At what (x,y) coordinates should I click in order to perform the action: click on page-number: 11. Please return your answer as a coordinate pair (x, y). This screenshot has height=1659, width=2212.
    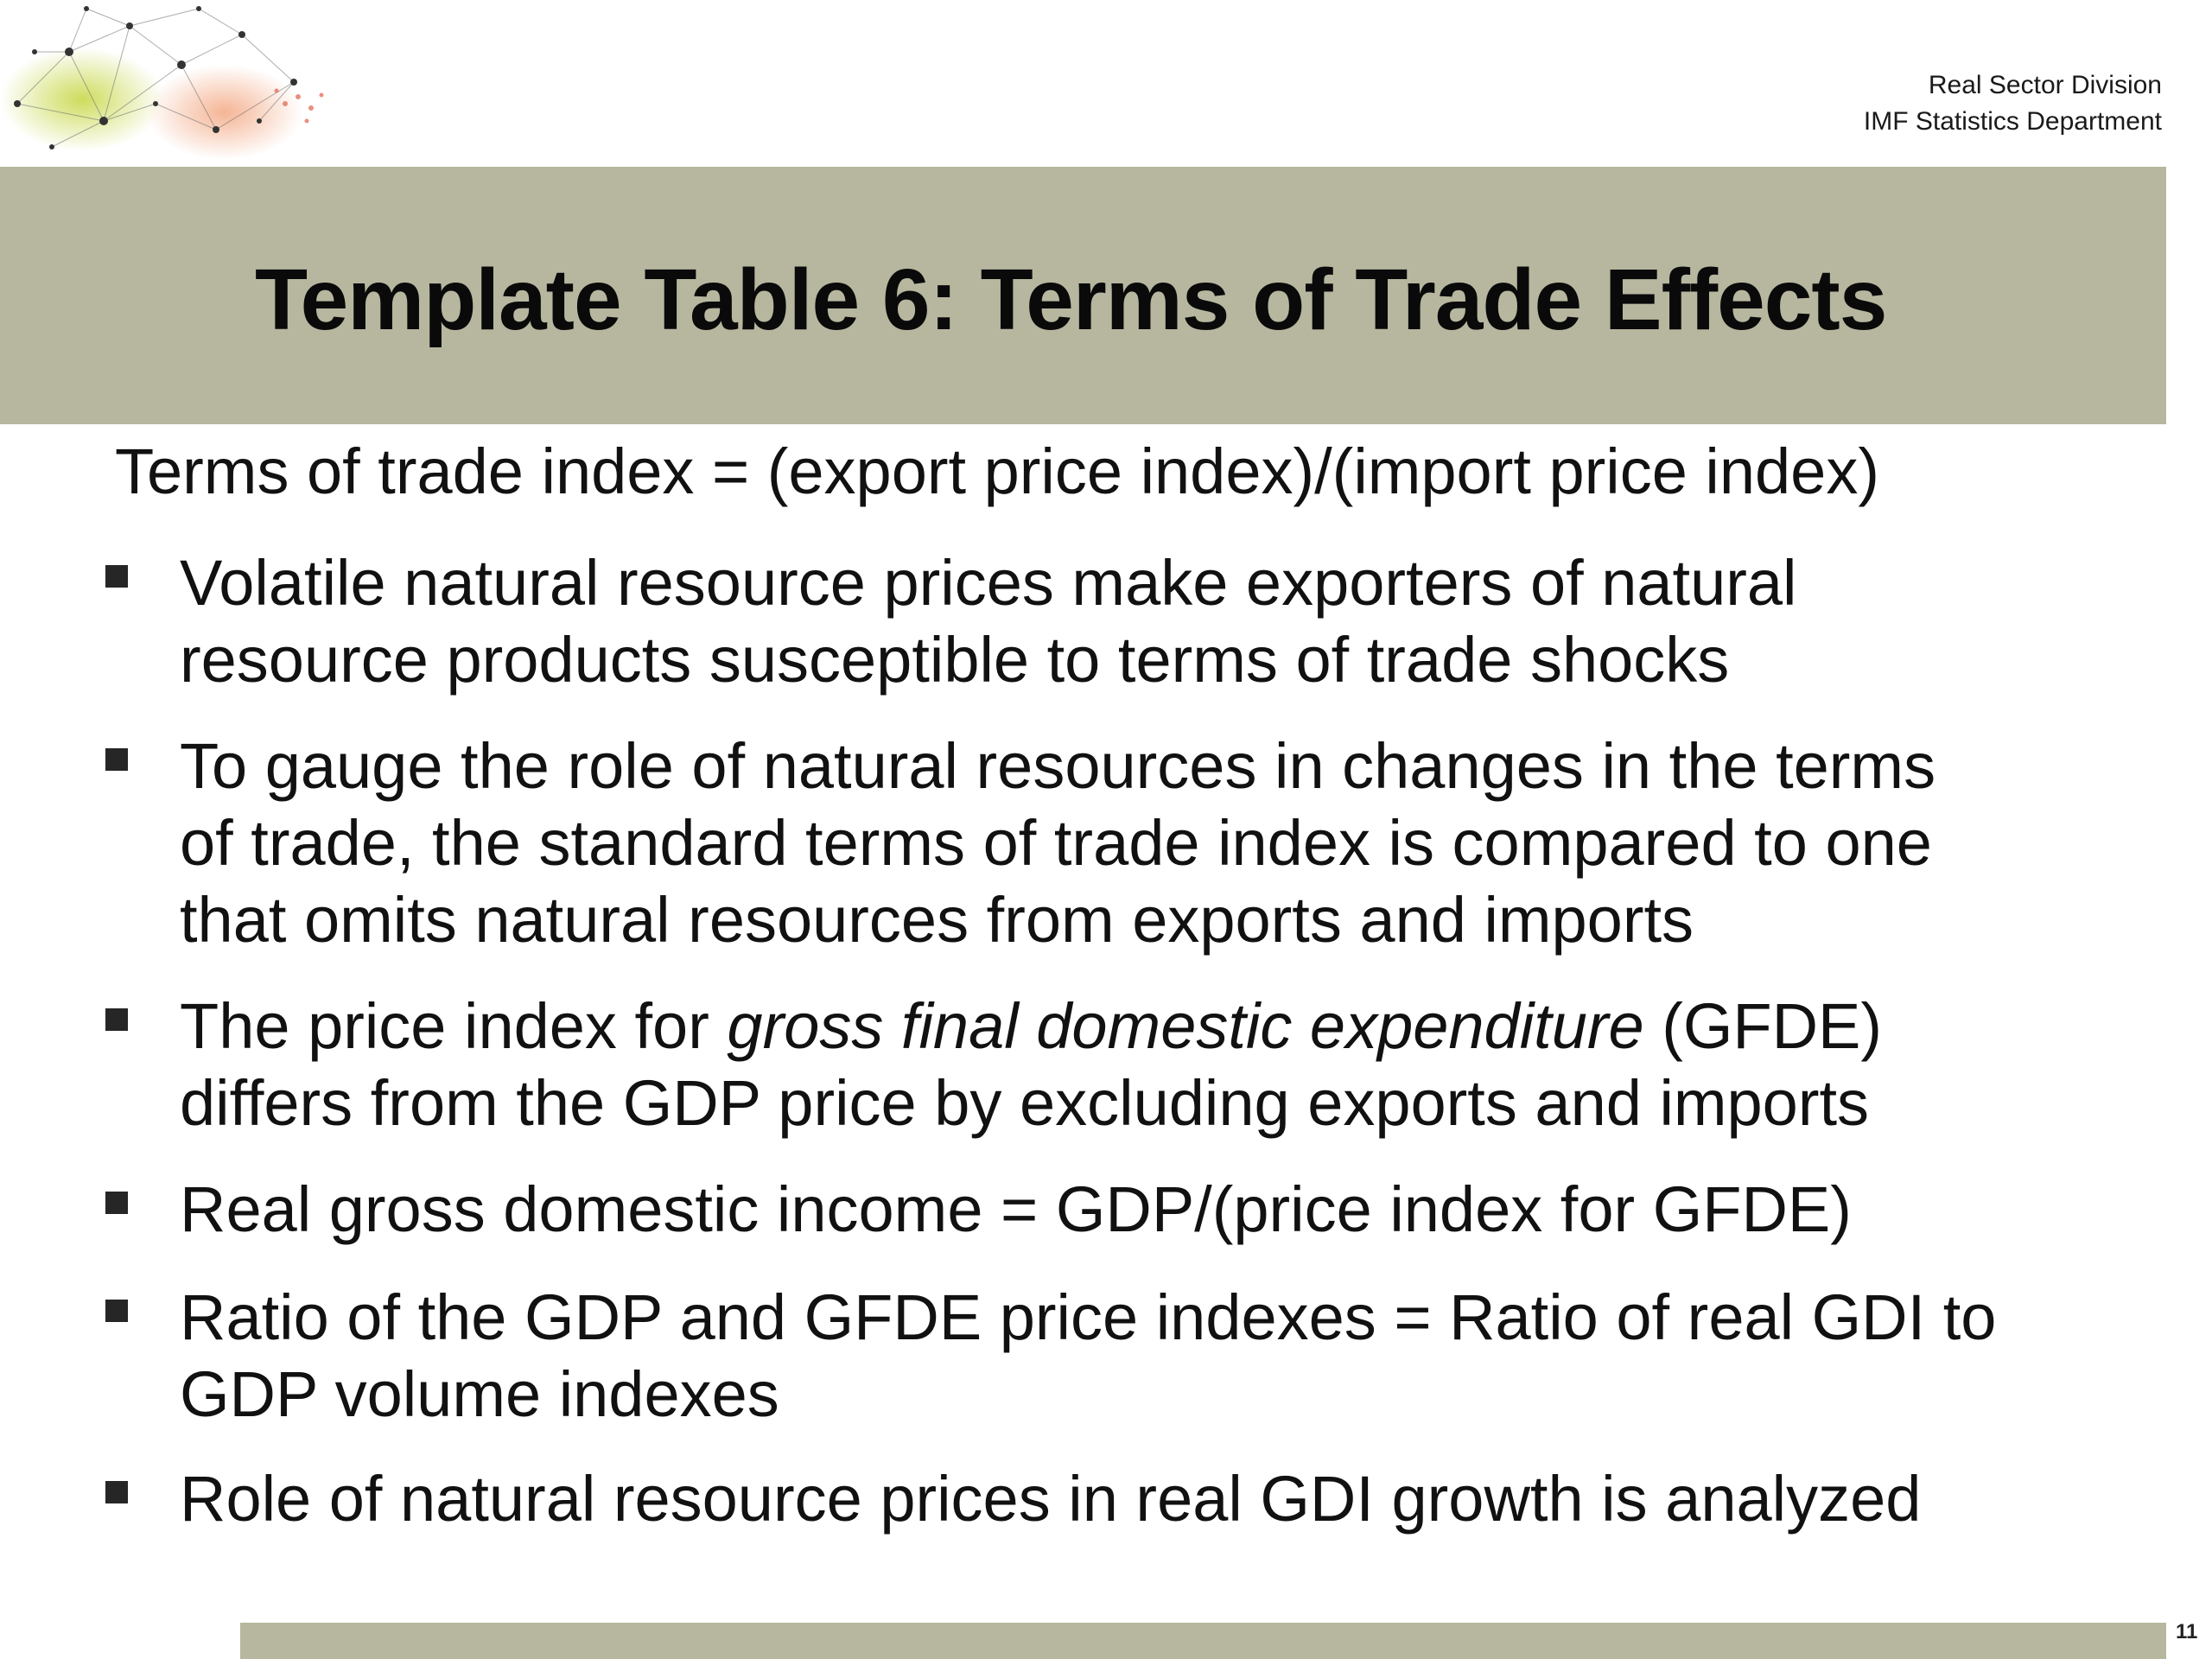
    Looking at the image, I should click on (2187, 1631).